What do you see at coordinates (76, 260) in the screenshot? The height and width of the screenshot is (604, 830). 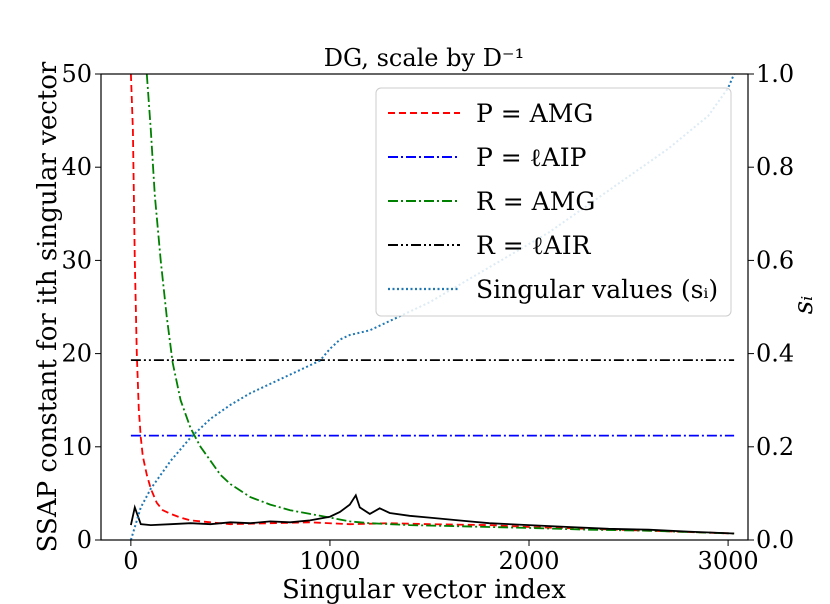 I see `y-tick-label: 30` at bounding box center [76, 260].